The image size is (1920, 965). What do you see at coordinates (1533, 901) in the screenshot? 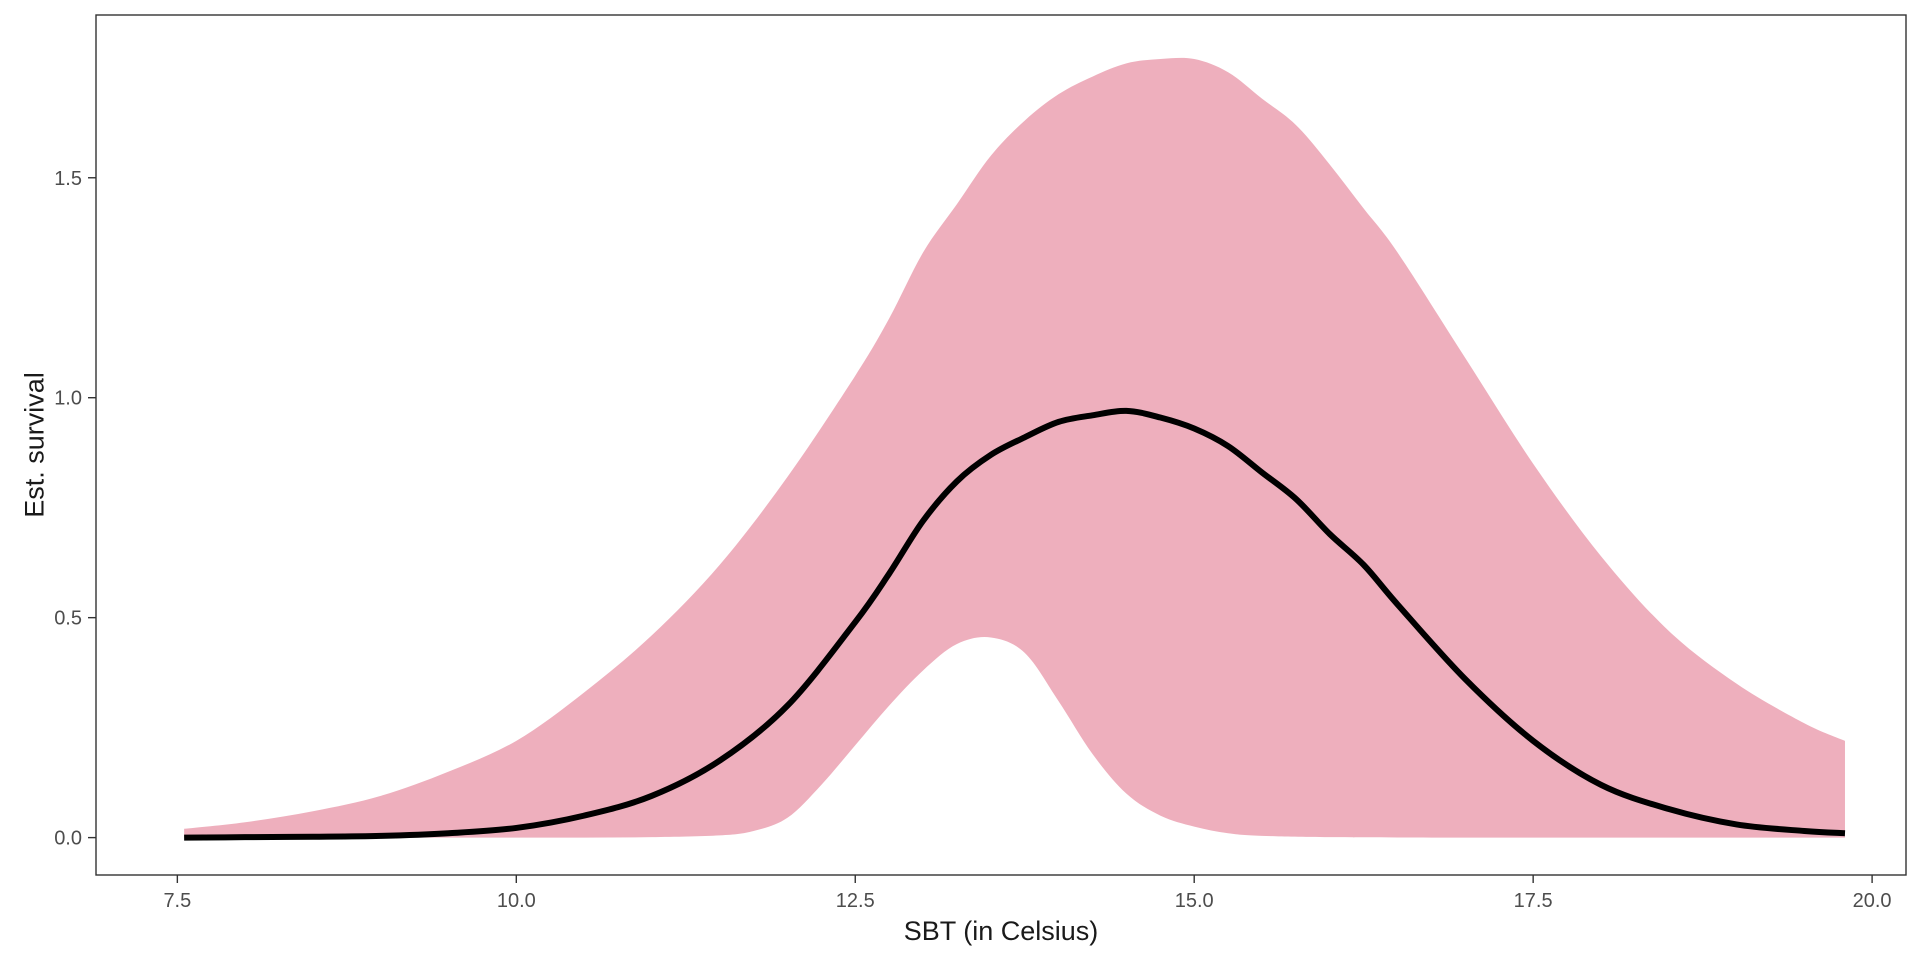
I see `x-tick-label: 17.5` at bounding box center [1533, 901].